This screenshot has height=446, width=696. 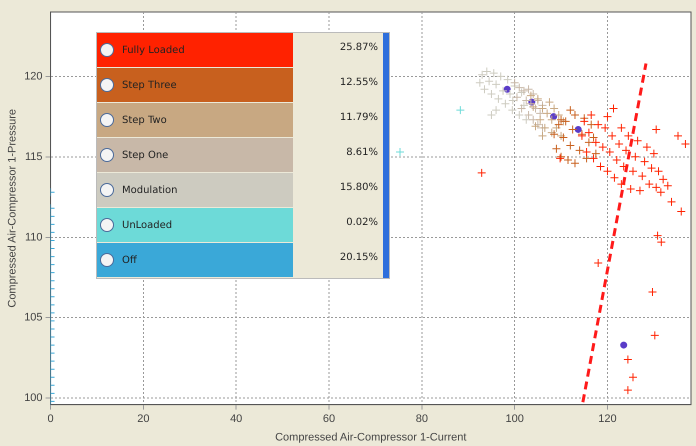 I want to click on x-tick-label: 60, so click(x=329, y=419).